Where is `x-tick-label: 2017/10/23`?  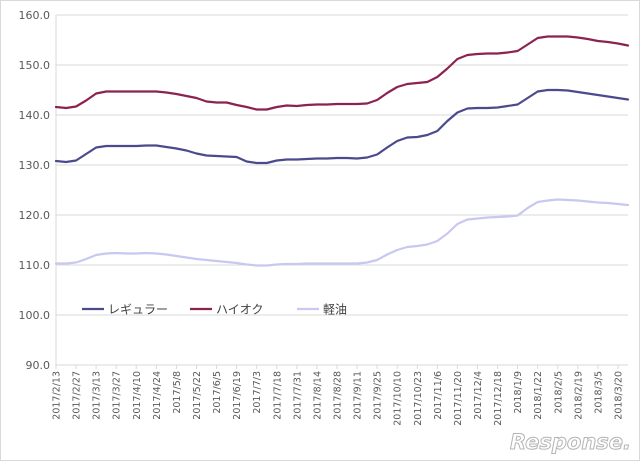
x-tick-label: 2017/10/23 is located at coordinates (418, 398).